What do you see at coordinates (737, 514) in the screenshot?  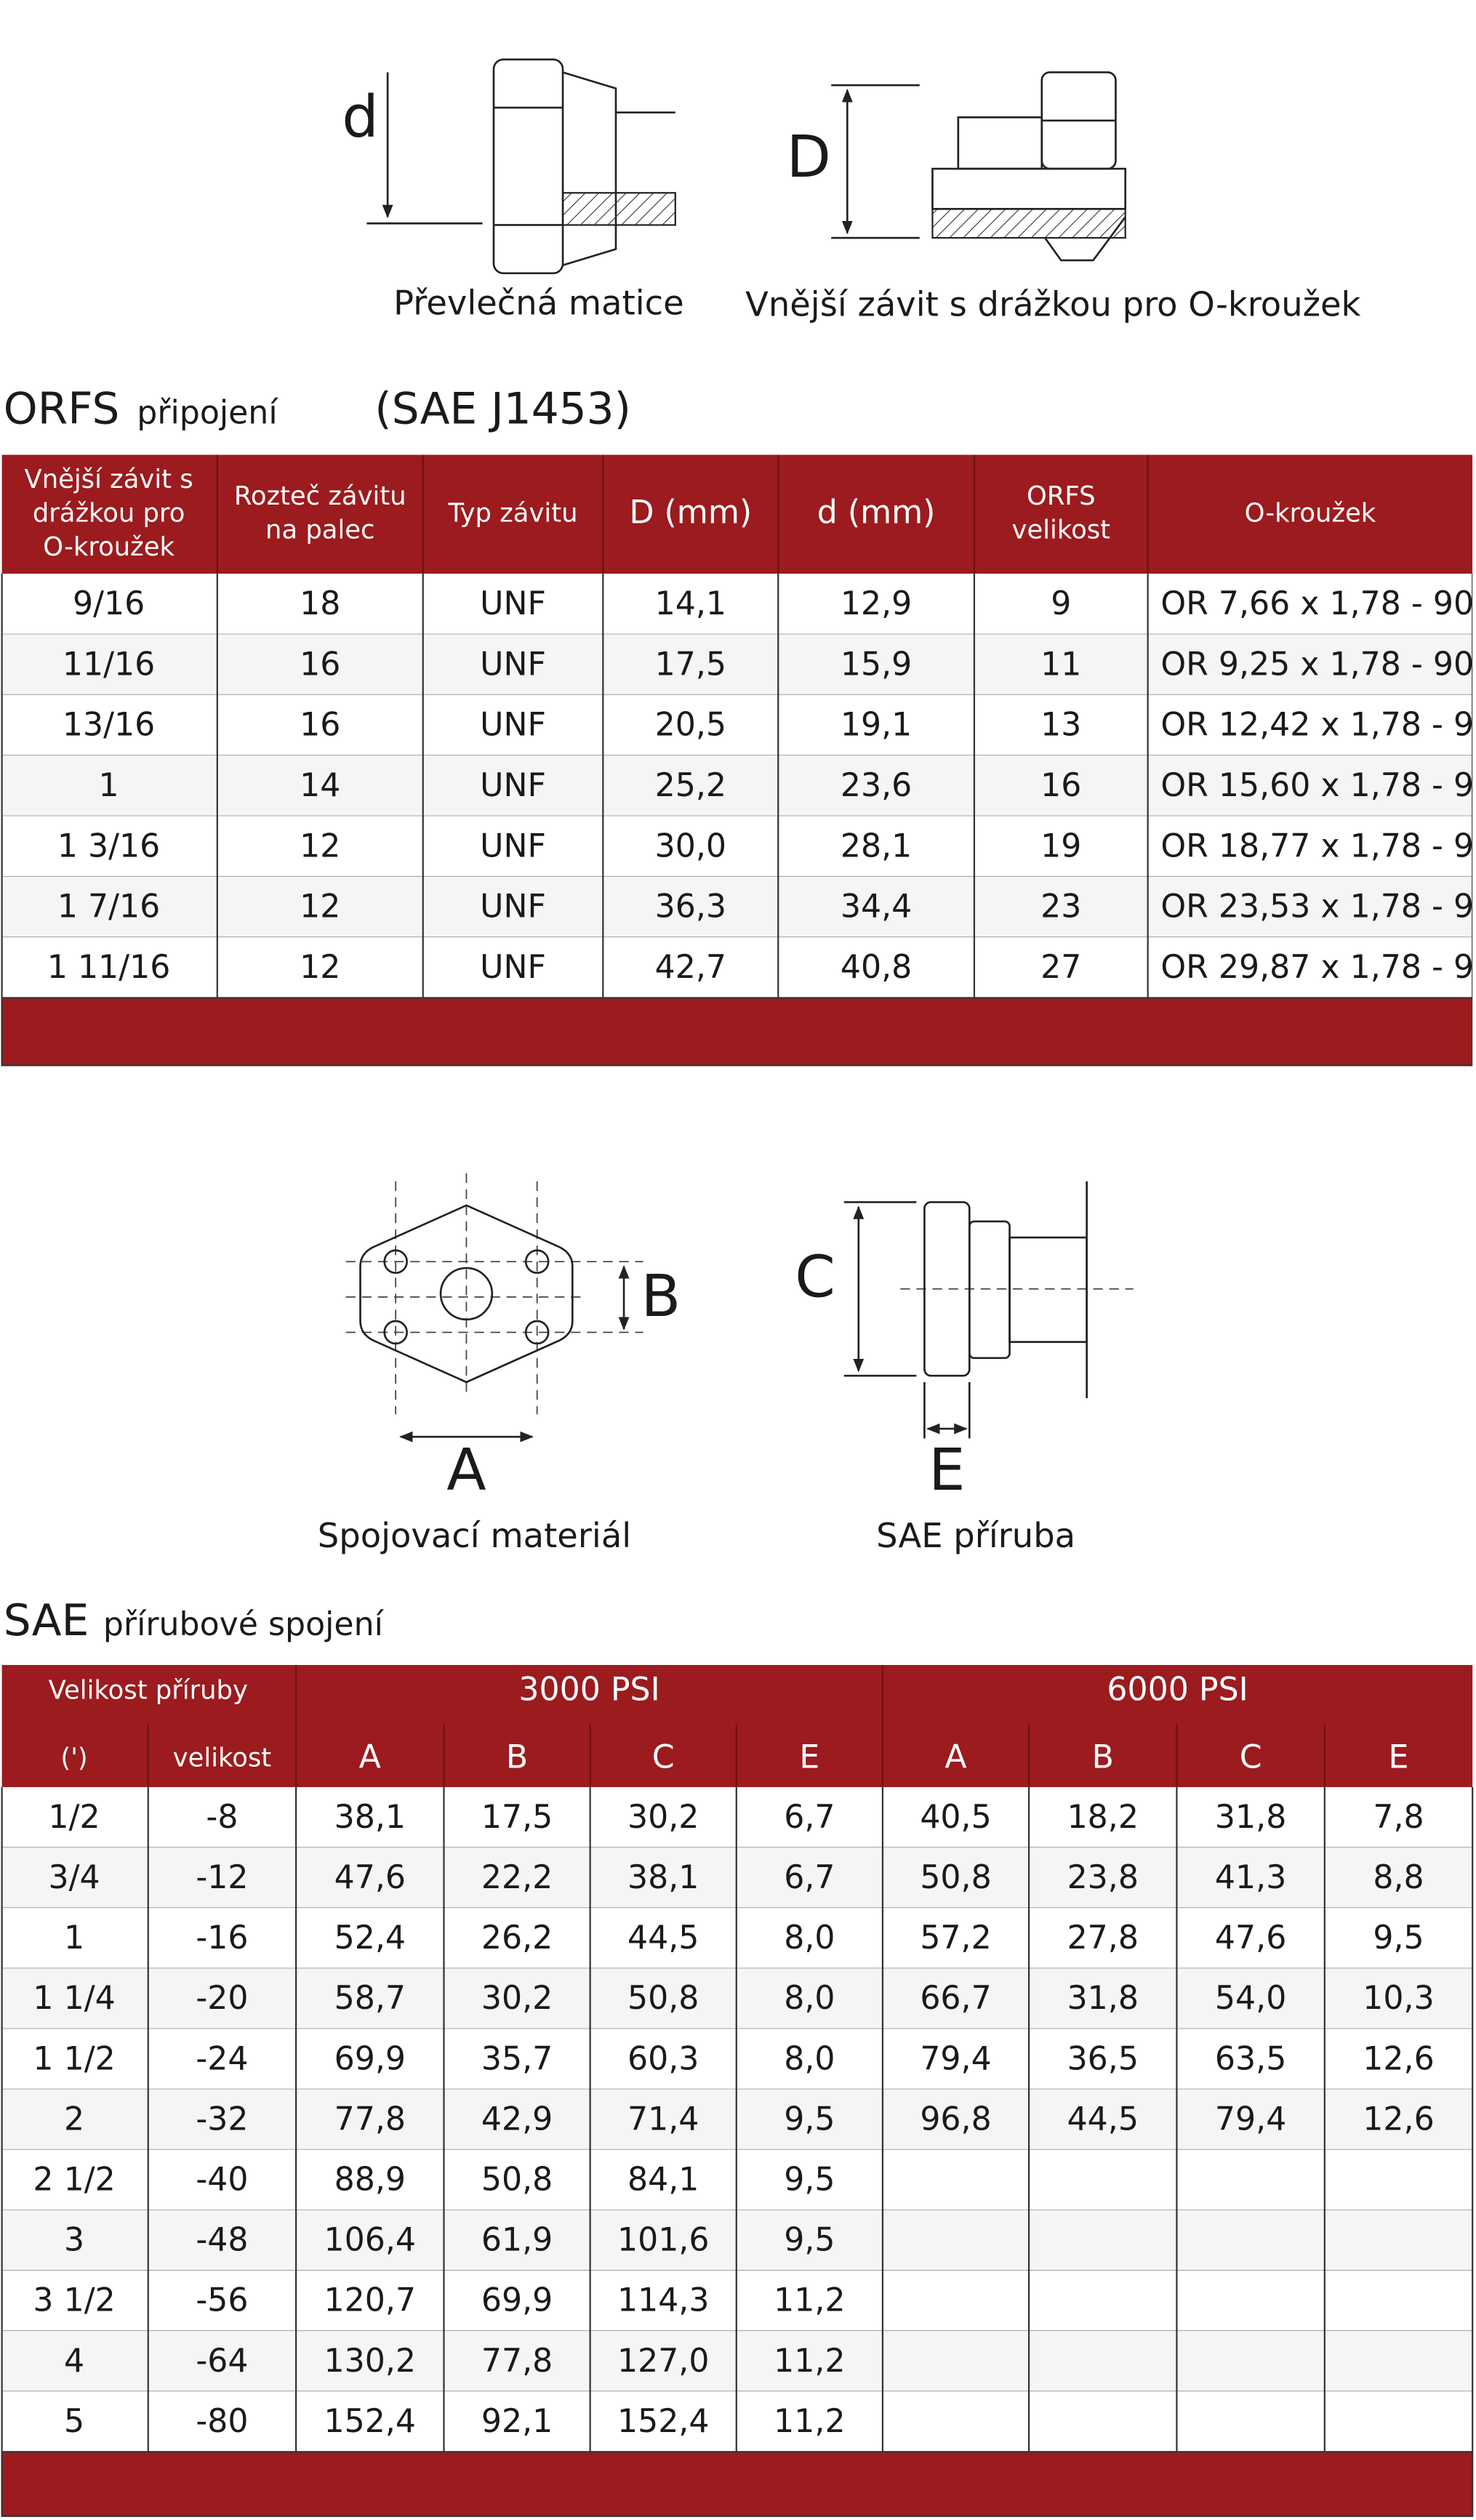 I see `header-background` at bounding box center [737, 514].